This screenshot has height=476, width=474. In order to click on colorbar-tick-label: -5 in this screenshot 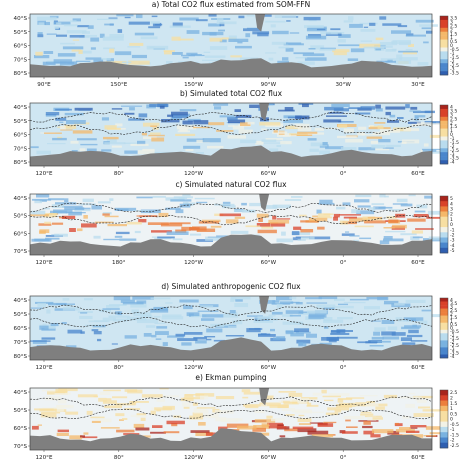, I will do `click(452, 251)`.